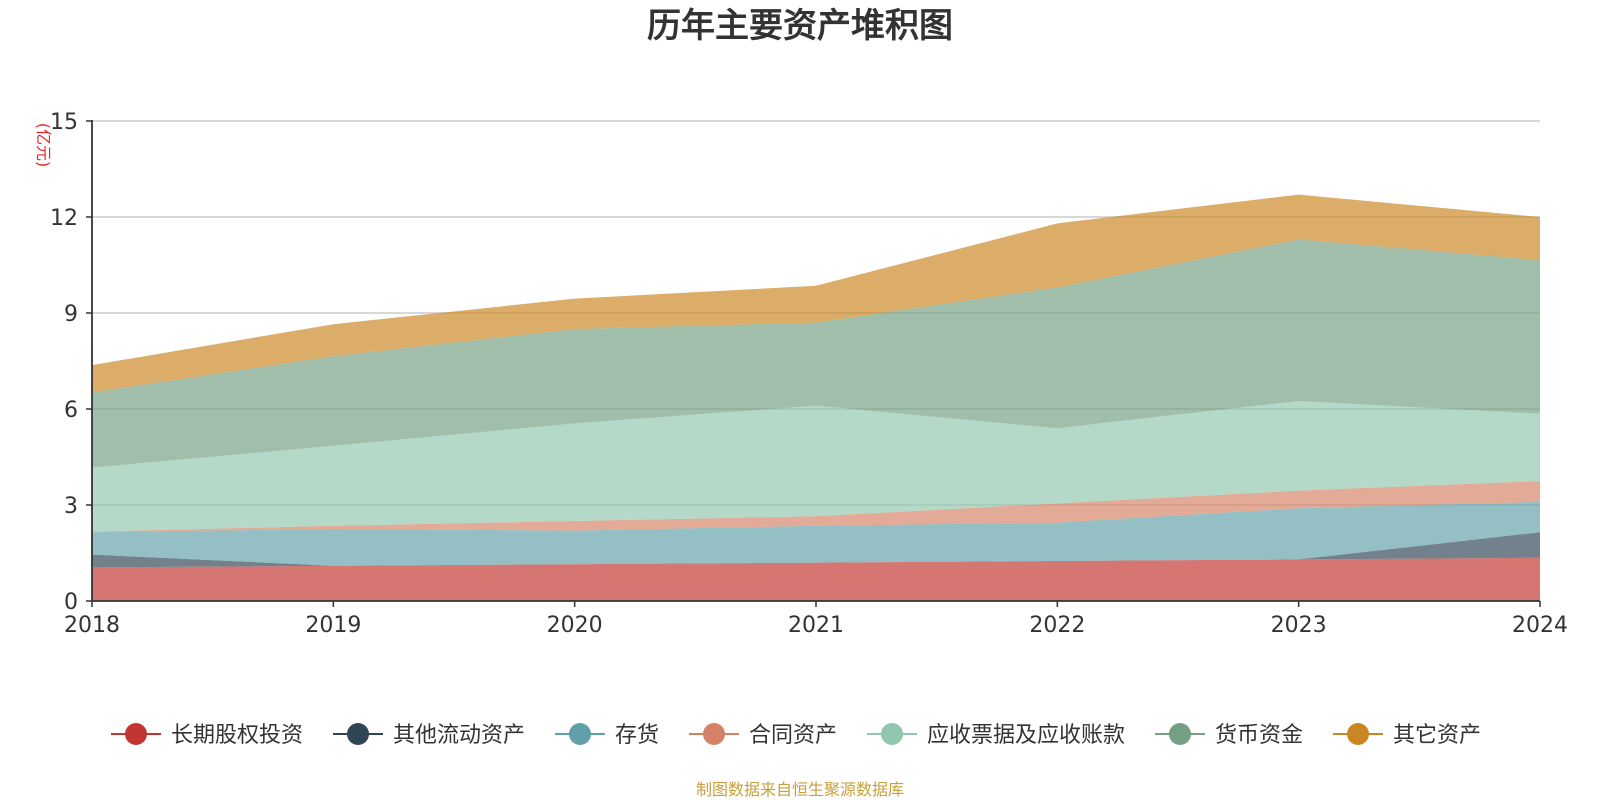 The image size is (1600, 800). Describe the element at coordinates (1259, 735) in the screenshot. I see `legend-label: 货币资金` at that location.